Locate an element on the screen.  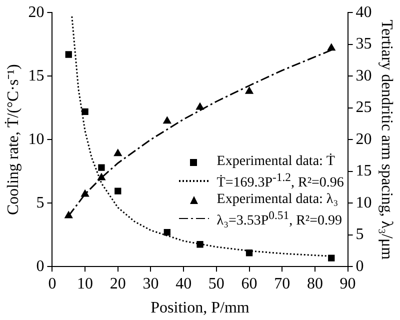
x-axis-title: Position, P/mm is located at coordinates (200, 308).